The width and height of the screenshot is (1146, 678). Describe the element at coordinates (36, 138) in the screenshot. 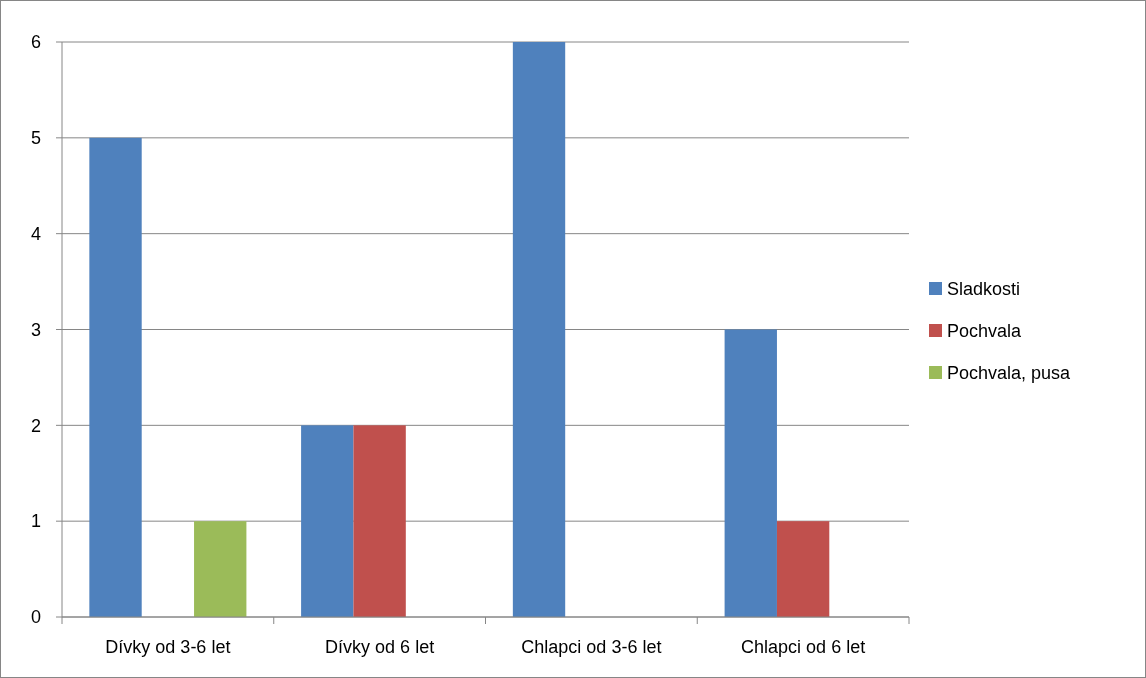

I see `y-tick-label: 5` at that location.